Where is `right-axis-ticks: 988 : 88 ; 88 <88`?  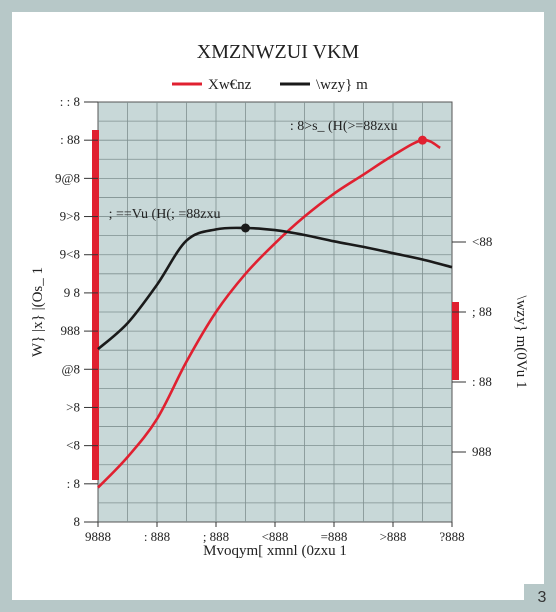
right-axis-ticks: 988 : 88 ; 88 <88 is located at coordinates (472, 346).